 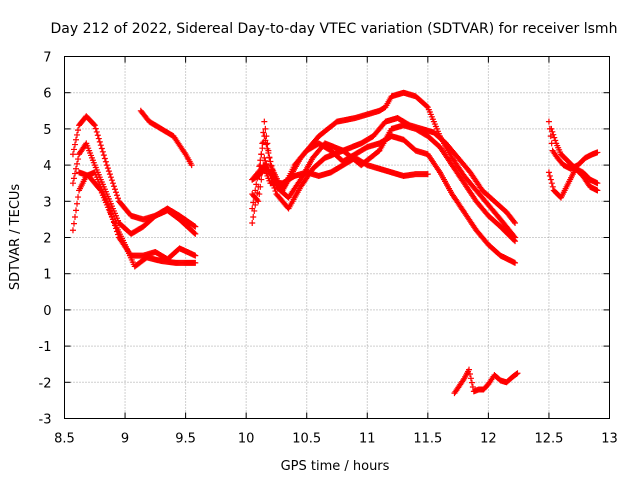 What do you see at coordinates (47, 311) in the screenshot?
I see `y-tick-label: 0` at bounding box center [47, 311].